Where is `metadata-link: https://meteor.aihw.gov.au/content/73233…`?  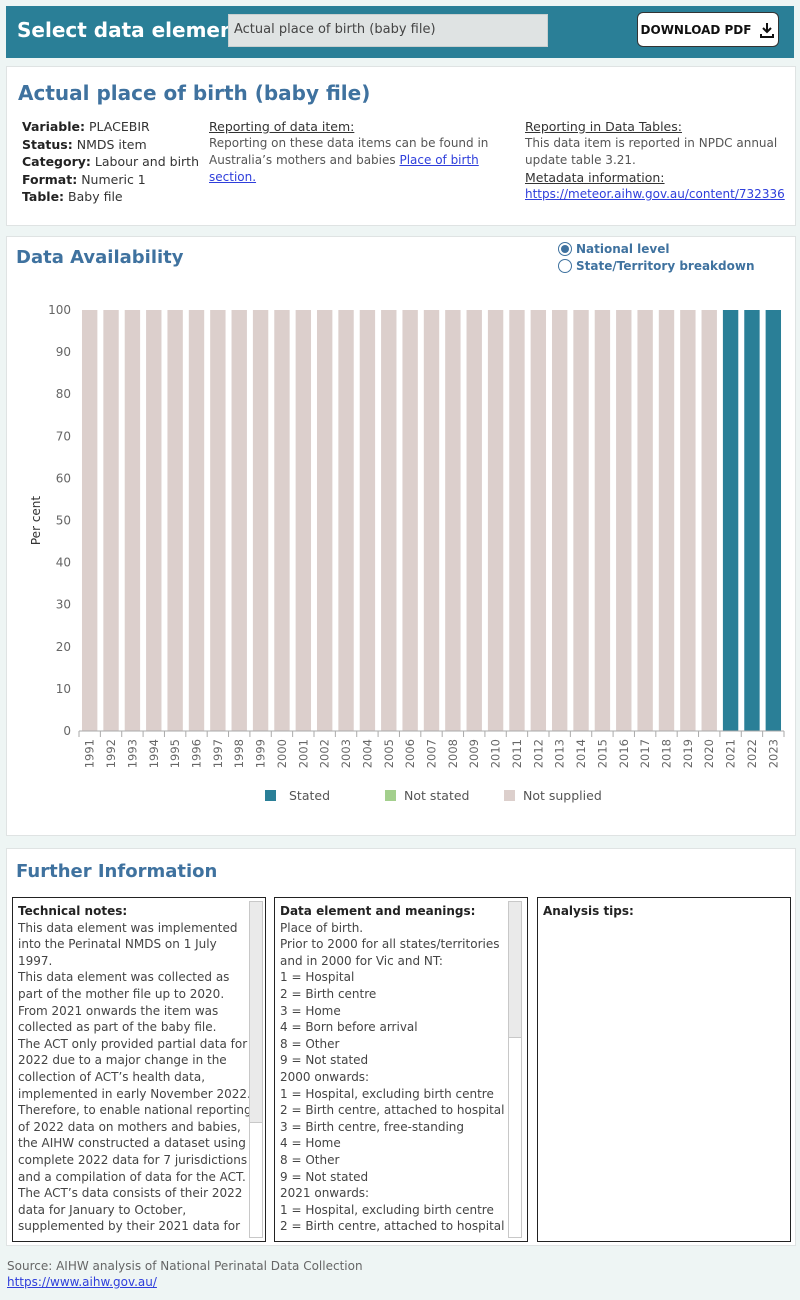 metadata-link: https://meteor.aihw.gov.au/content/73233… is located at coordinates (655, 194).